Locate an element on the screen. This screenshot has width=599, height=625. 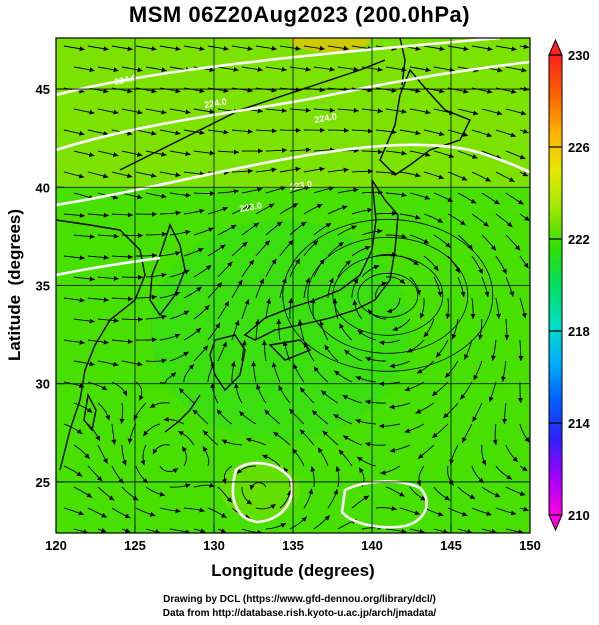
colorbar-max-triangle is located at coordinates (555, 47).